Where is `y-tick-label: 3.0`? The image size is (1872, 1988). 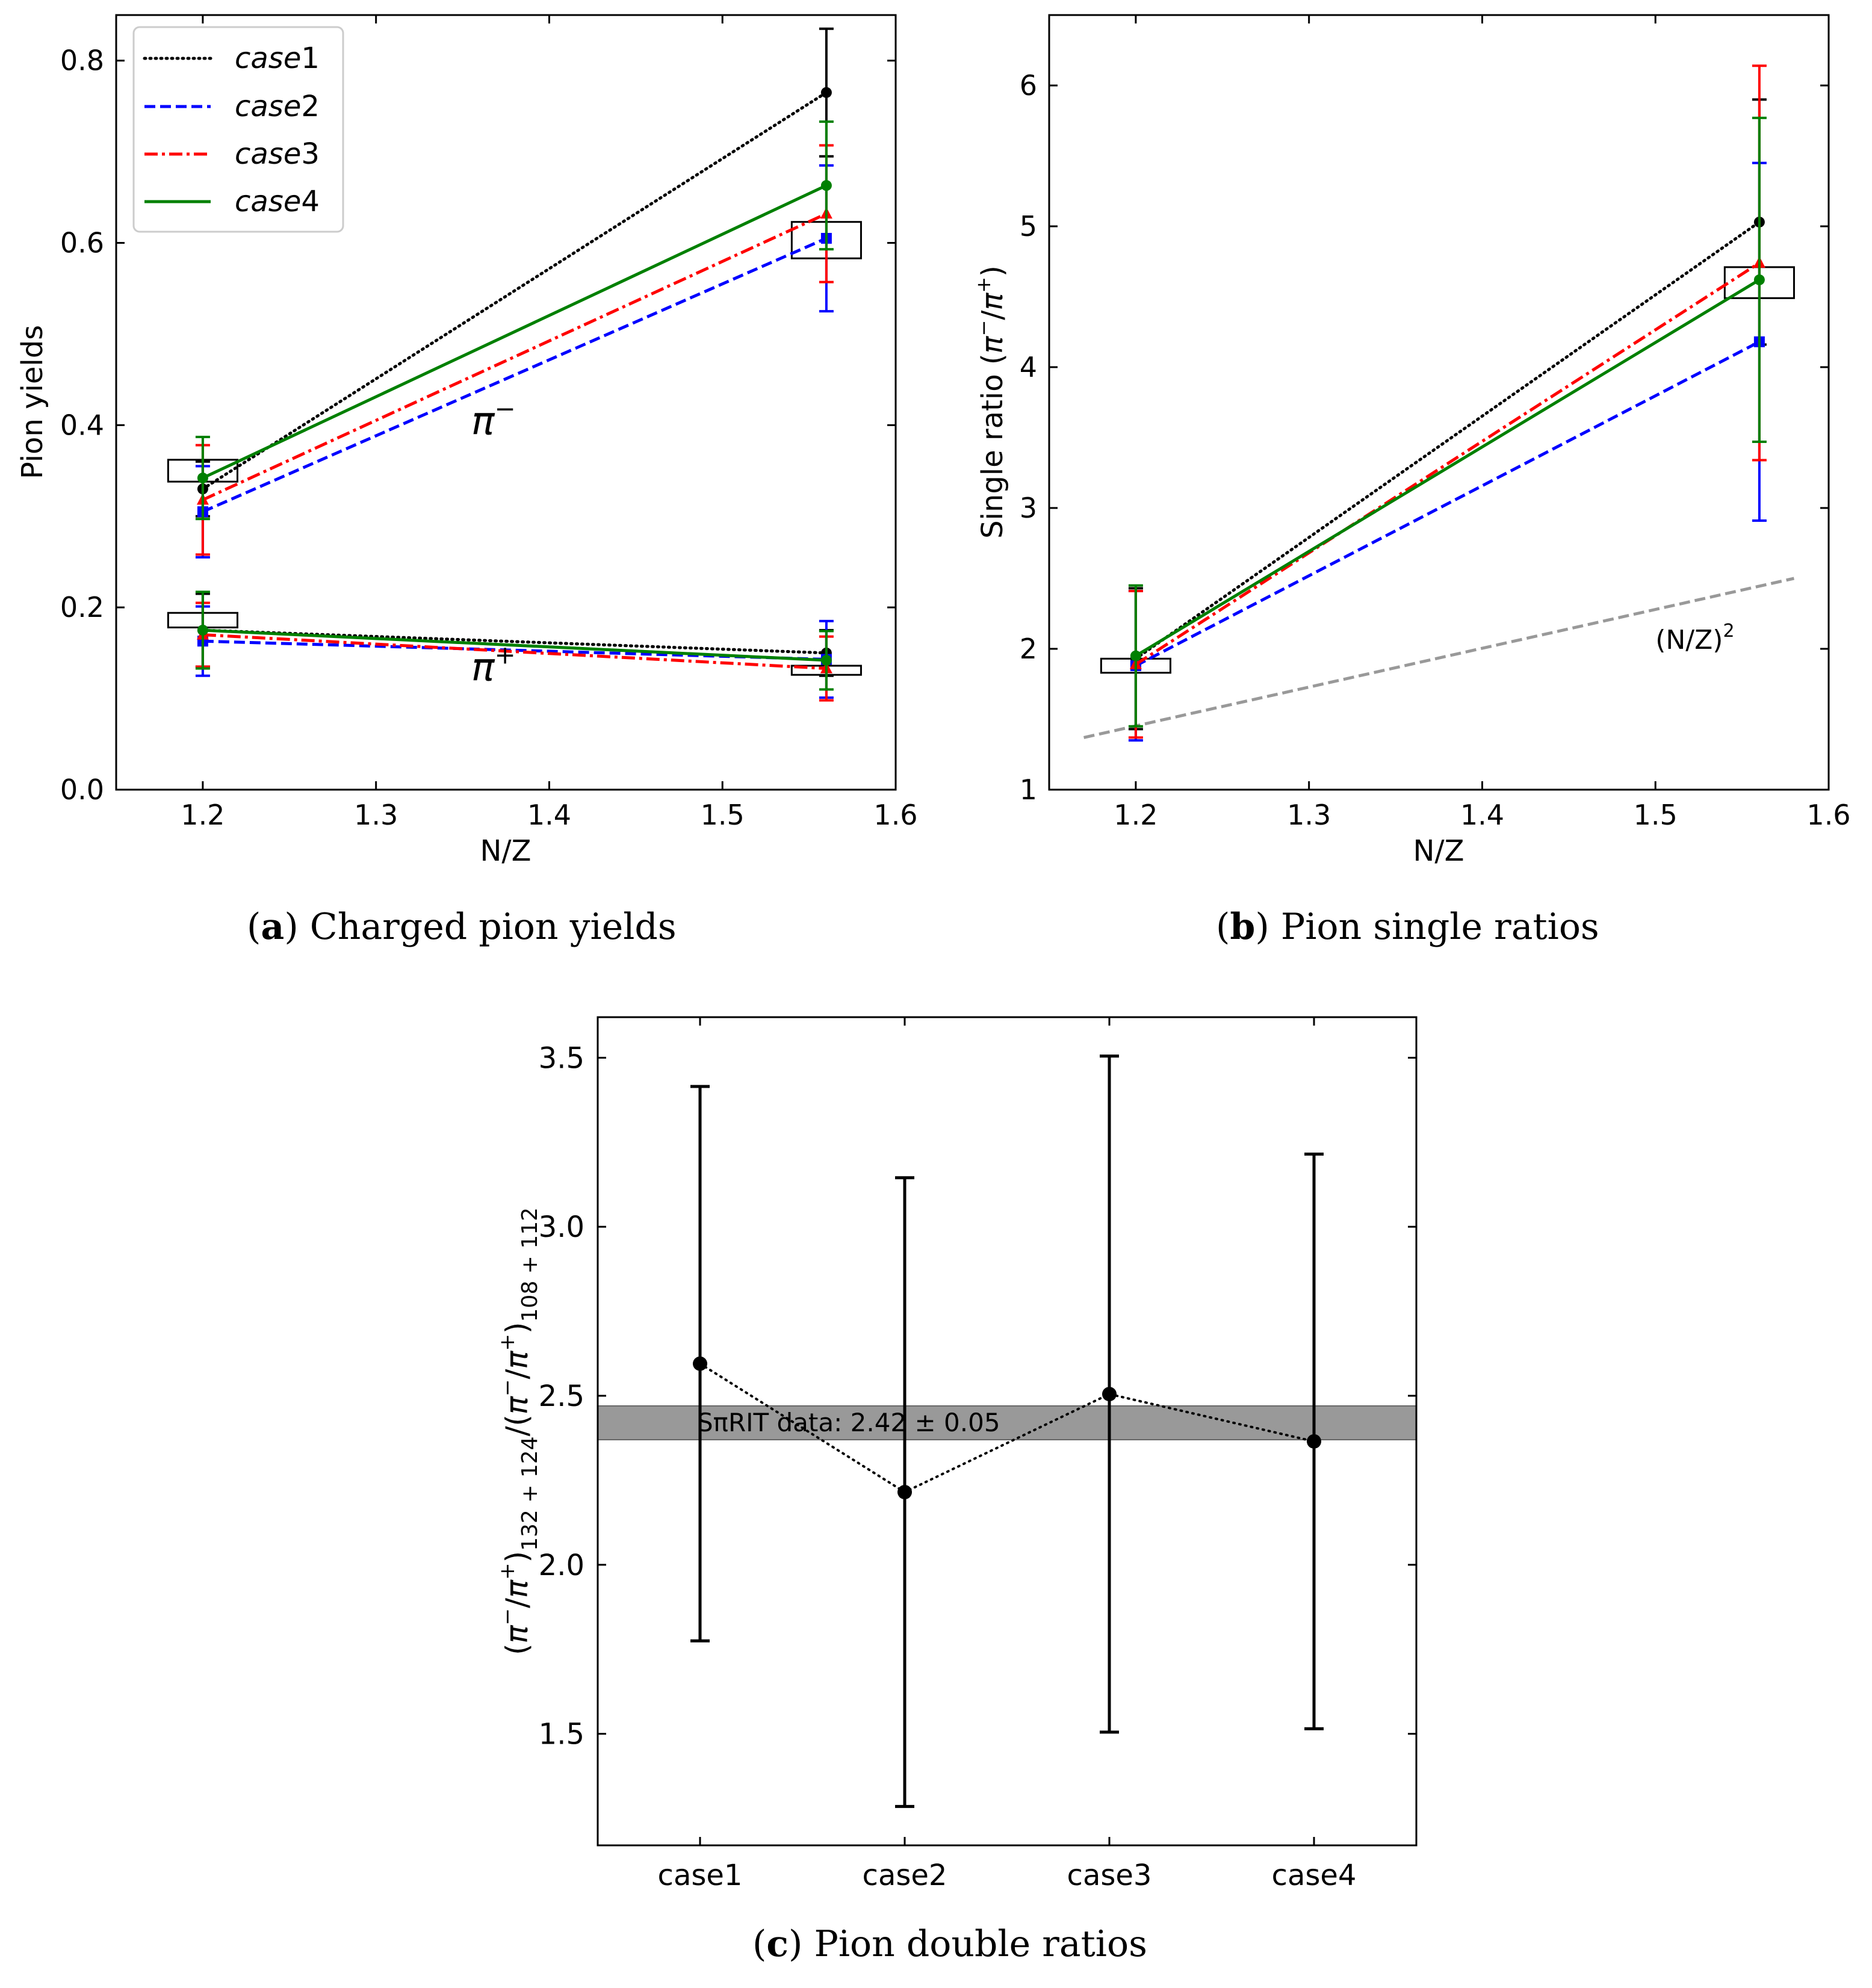 y-tick-label: 3.0 is located at coordinates (562, 1227).